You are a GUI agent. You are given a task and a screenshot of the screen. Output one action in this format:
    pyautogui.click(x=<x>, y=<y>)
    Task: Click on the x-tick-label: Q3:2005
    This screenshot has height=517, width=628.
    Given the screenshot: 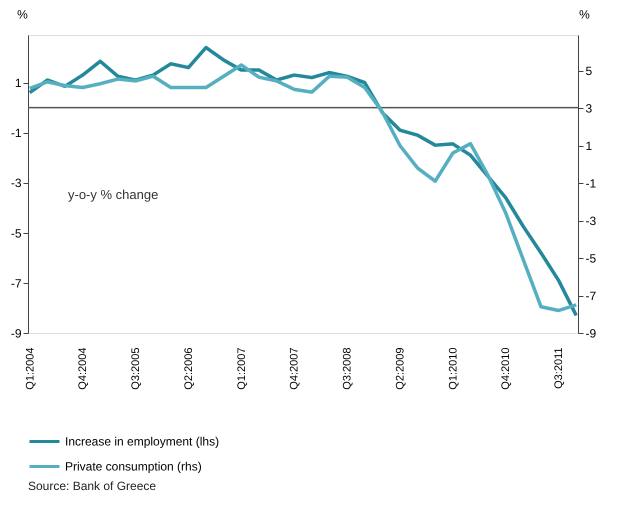 What is the action you would take?
    pyautogui.click(x=136, y=369)
    